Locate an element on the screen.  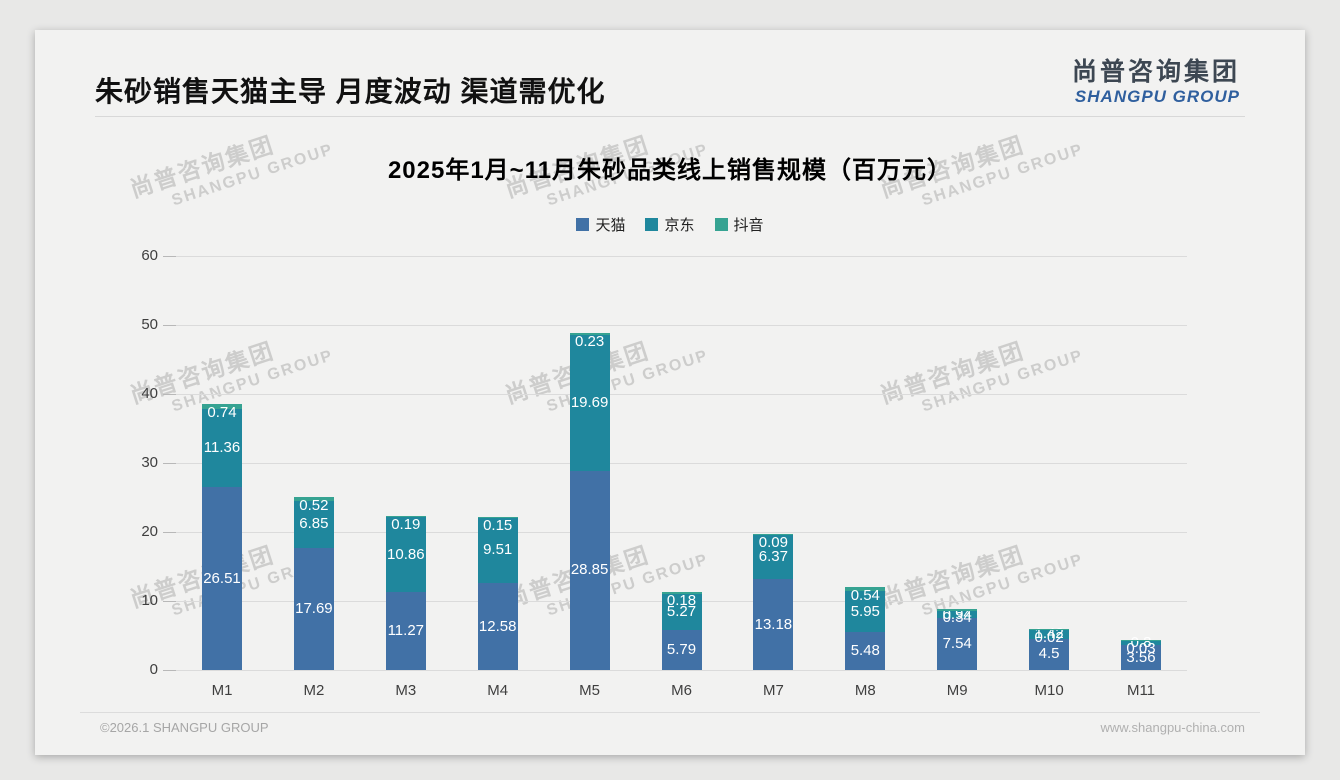
bar-value-label-M10-抖音: 0.02 is located at coordinates (1049, 637).